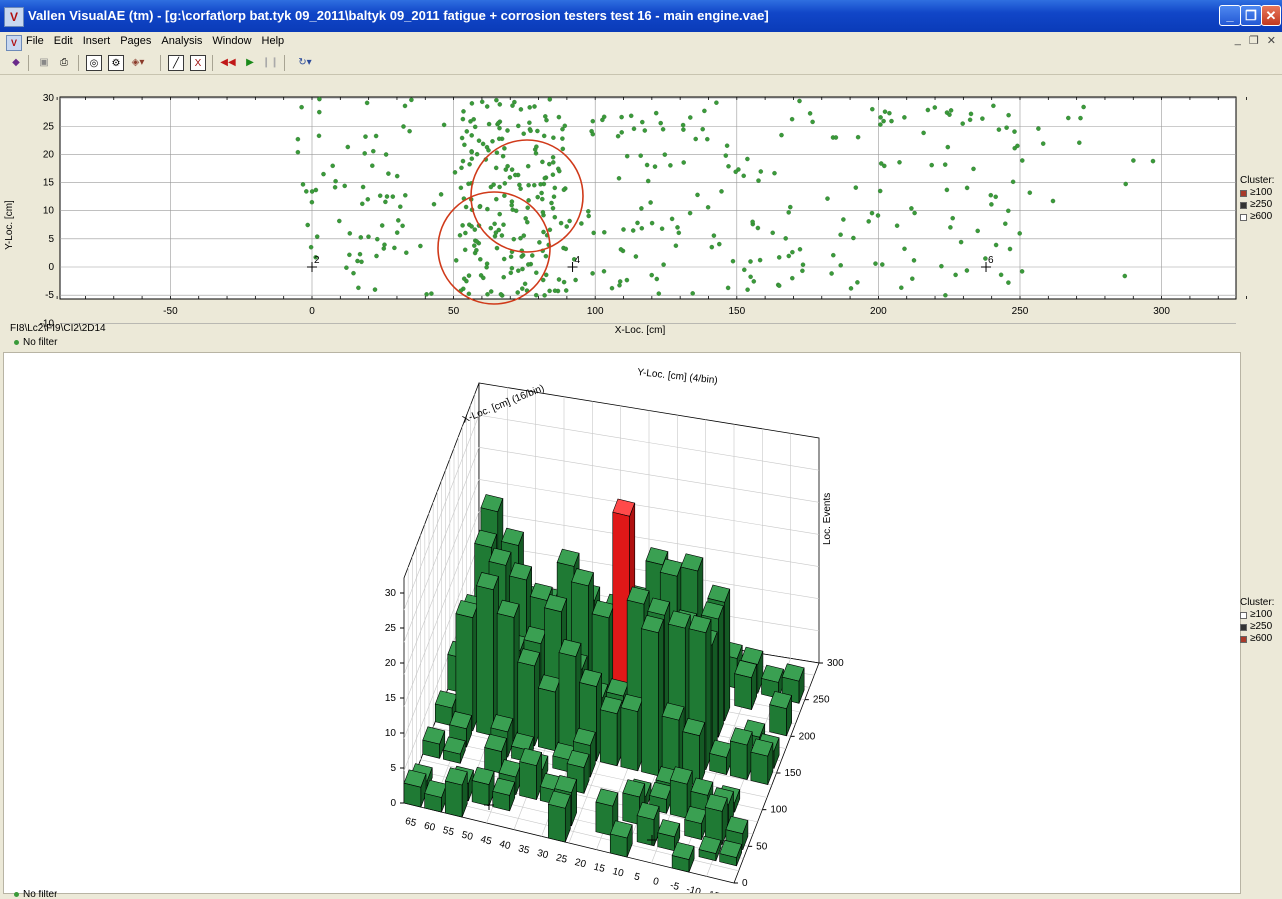 Image resolution: width=1282 pixels, height=899 pixels. Describe the element at coordinates (14, 43) in the screenshot. I see `document-icon: V` at that location.